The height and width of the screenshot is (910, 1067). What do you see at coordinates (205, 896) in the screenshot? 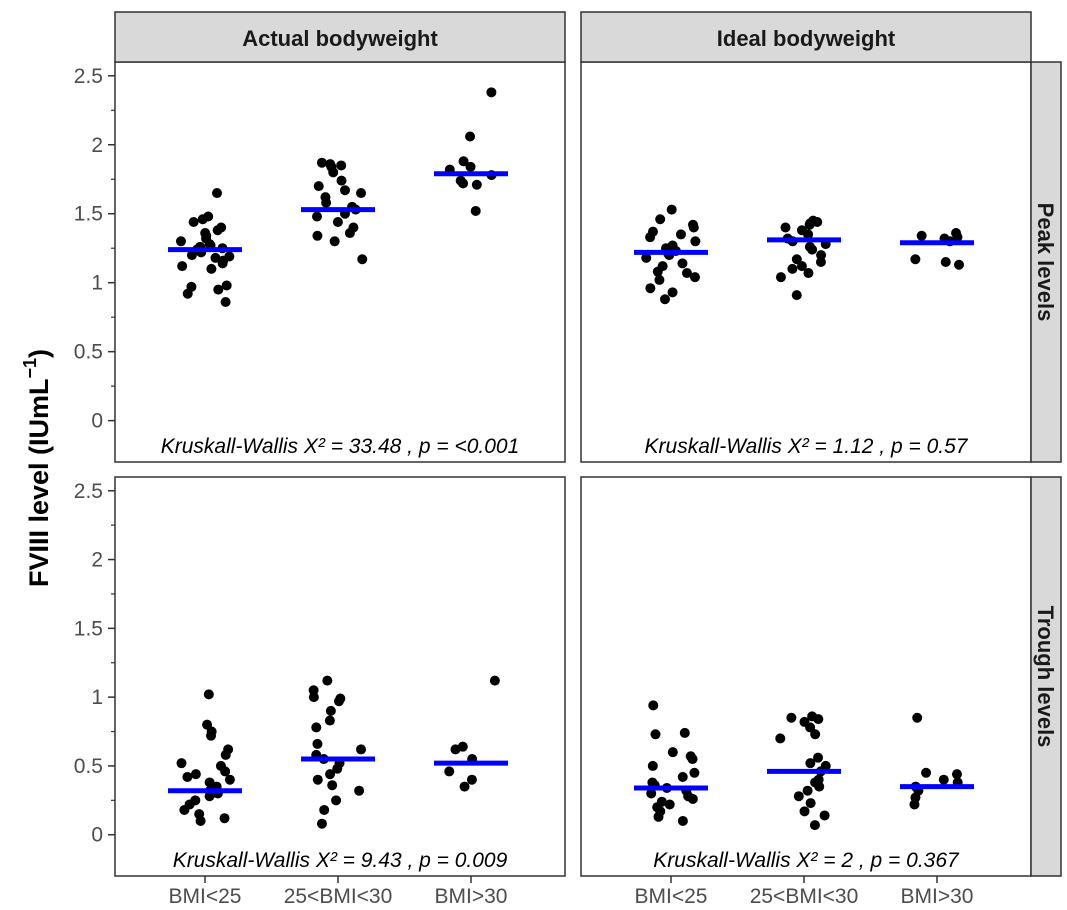
I see `x-tick-label: BMI<25` at bounding box center [205, 896].